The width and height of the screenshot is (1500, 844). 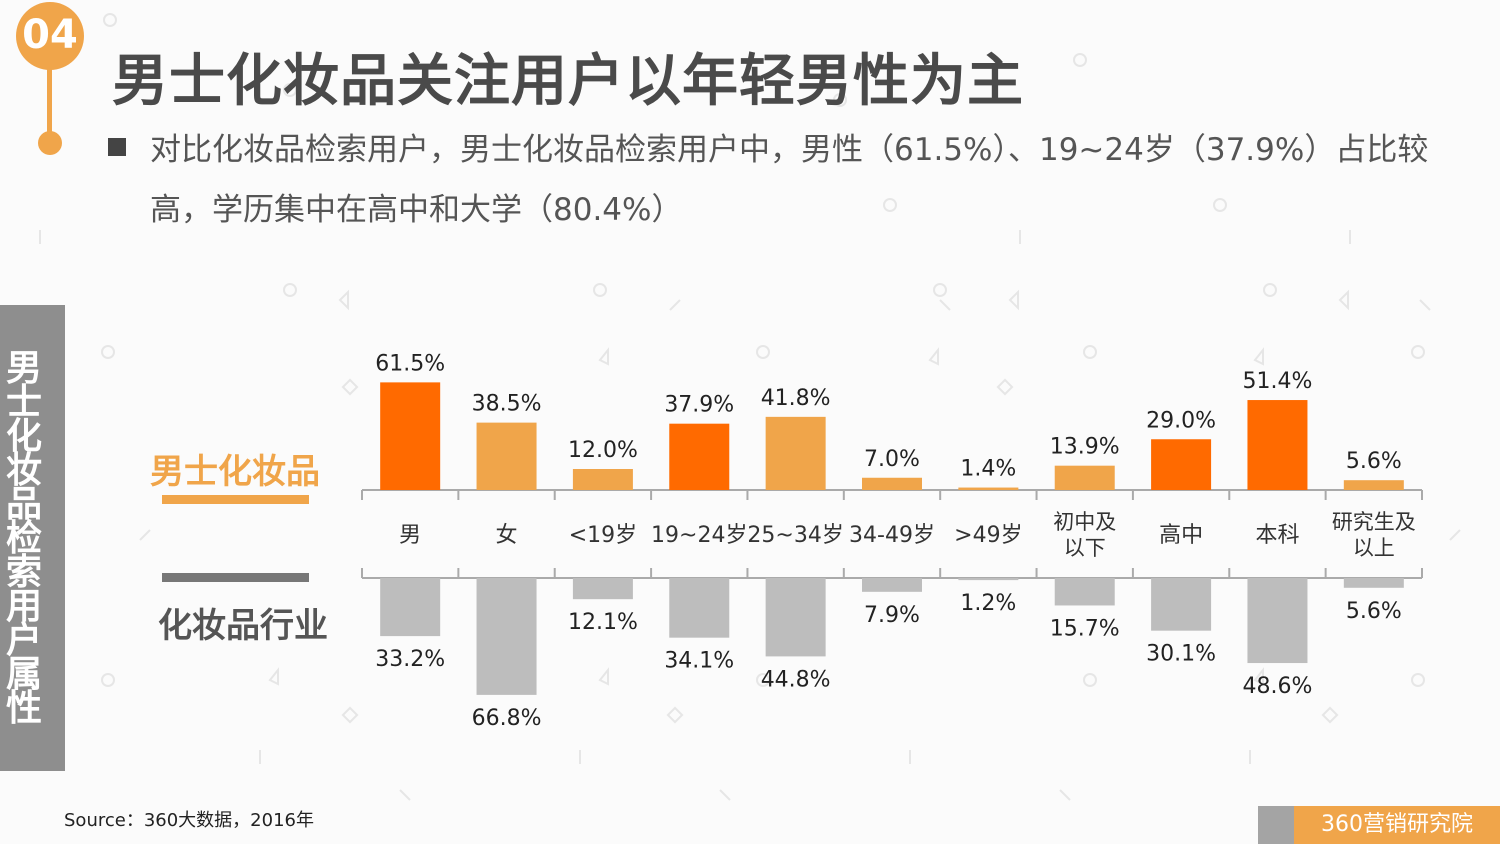 What do you see at coordinates (1374, 461) in the screenshot?
I see `data-label-men-10: 5.6%` at bounding box center [1374, 461].